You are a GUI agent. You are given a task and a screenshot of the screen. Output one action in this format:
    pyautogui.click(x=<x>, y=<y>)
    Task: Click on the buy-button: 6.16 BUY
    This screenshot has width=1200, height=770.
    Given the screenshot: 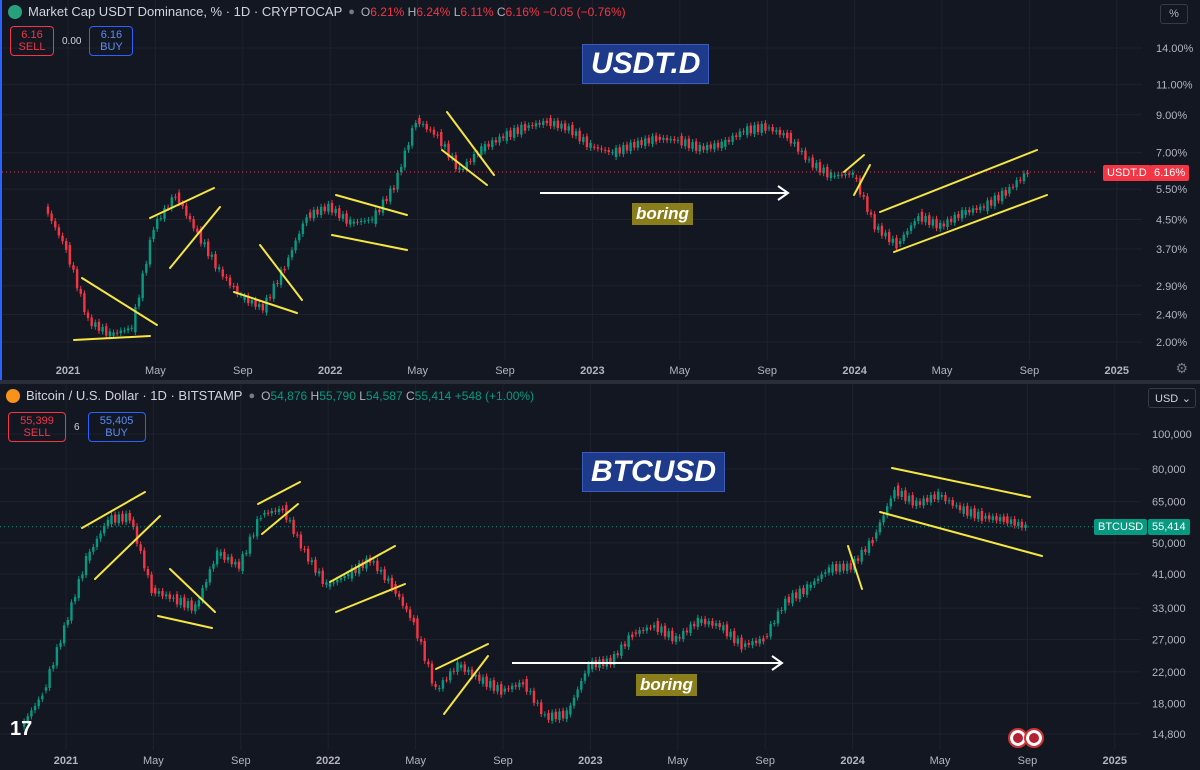 What is the action you would take?
    pyautogui.click(x=111, y=41)
    